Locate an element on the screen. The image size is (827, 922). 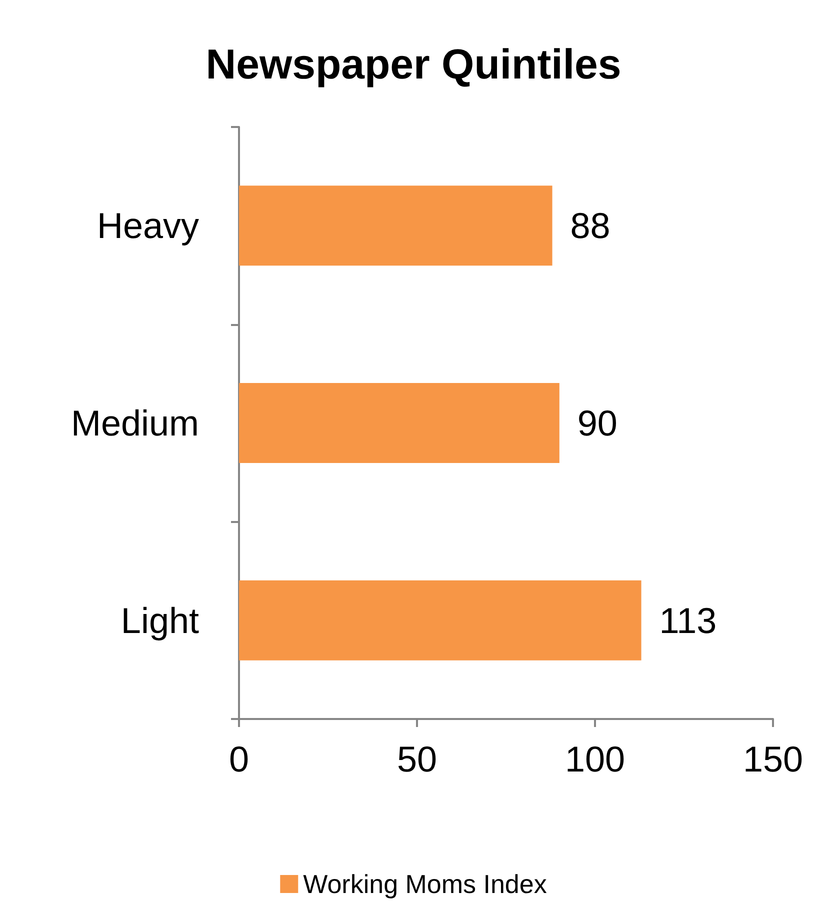
x-tick-label: 0 is located at coordinates (239, 759).